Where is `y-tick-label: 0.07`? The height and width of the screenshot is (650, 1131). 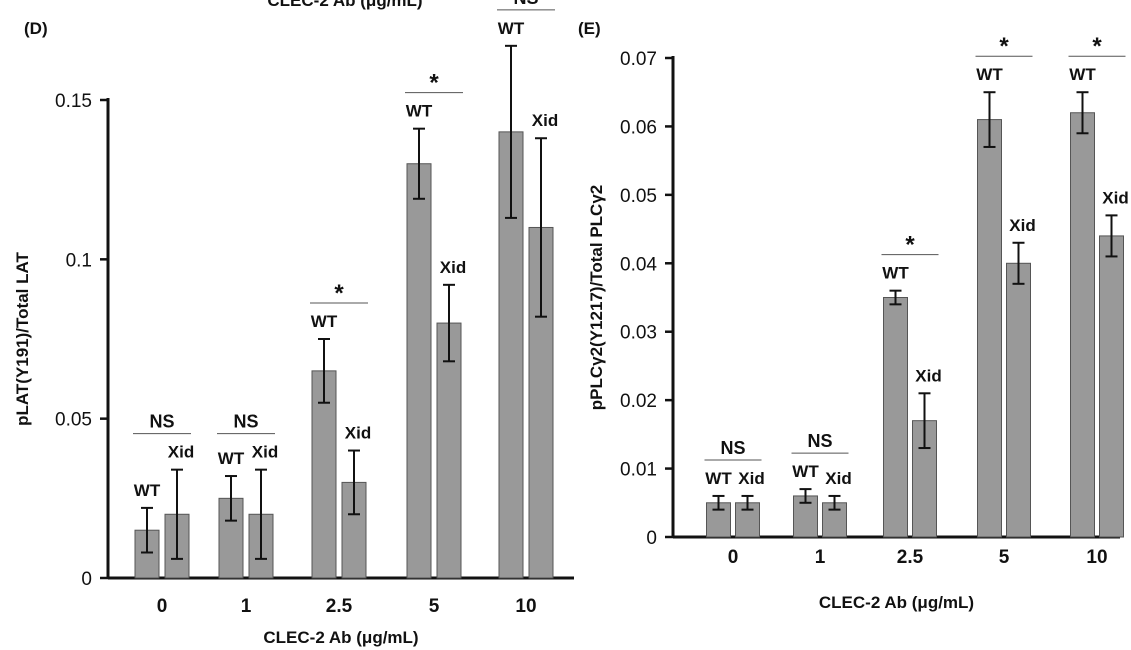 y-tick-label: 0.07 is located at coordinates (638, 59).